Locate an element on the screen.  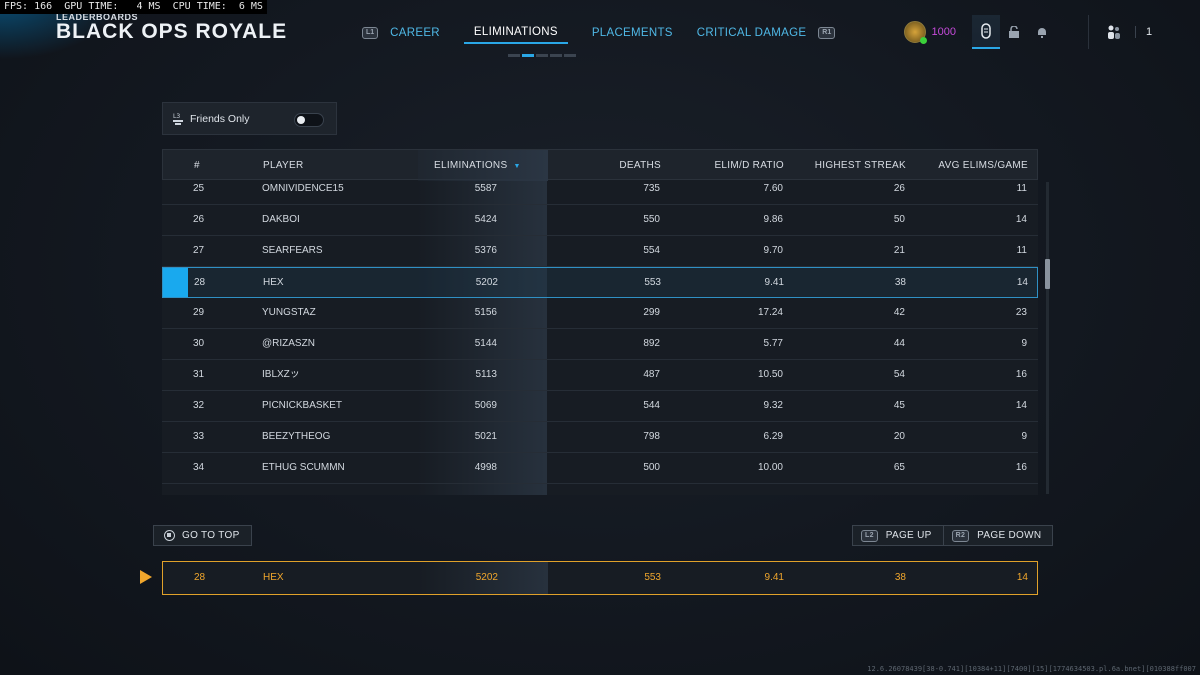
cell-player-text: HEX is located at coordinates (273, 282).